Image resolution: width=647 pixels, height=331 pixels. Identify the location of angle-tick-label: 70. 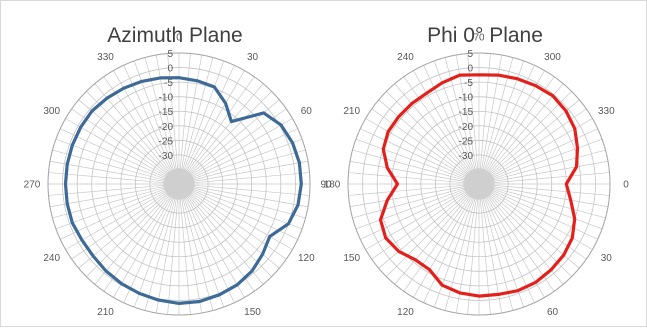
(479, 38).